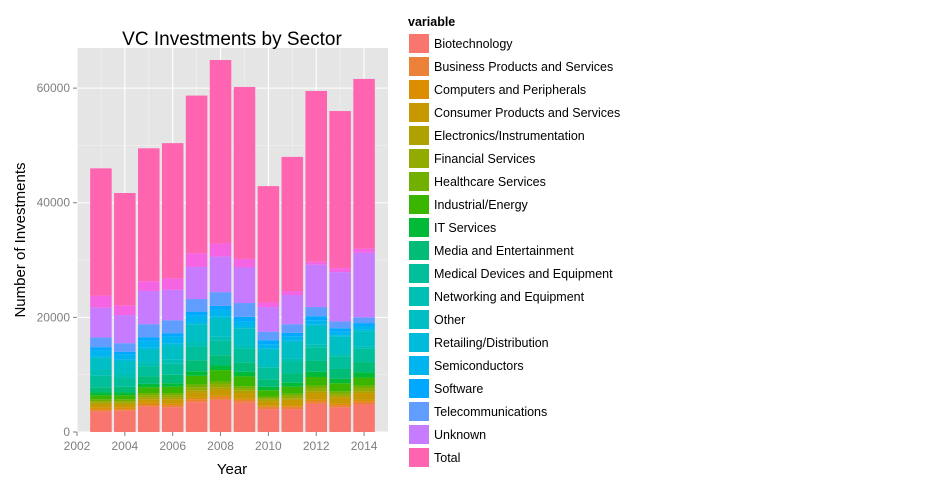 The width and height of the screenshot is (944, 491). I want to click on x-tick-label: 2002, so click(77, 446).